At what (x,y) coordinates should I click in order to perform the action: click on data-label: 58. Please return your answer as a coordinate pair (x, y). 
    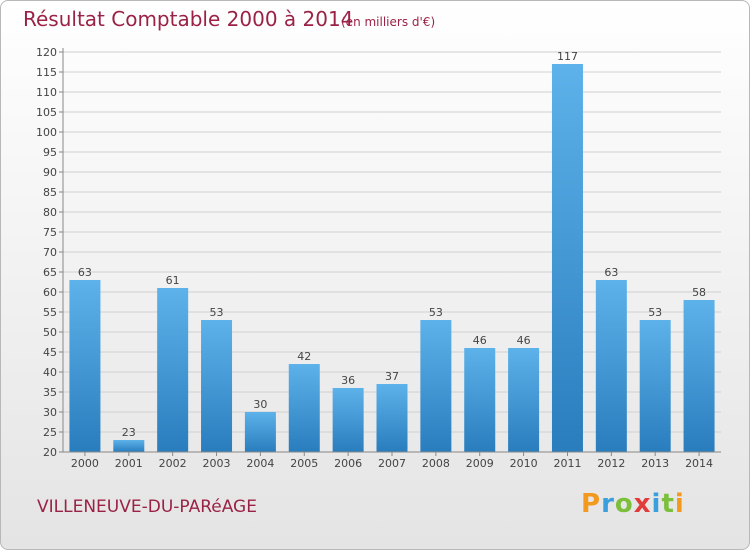
    Looking at the image, I should click on (699, 292).